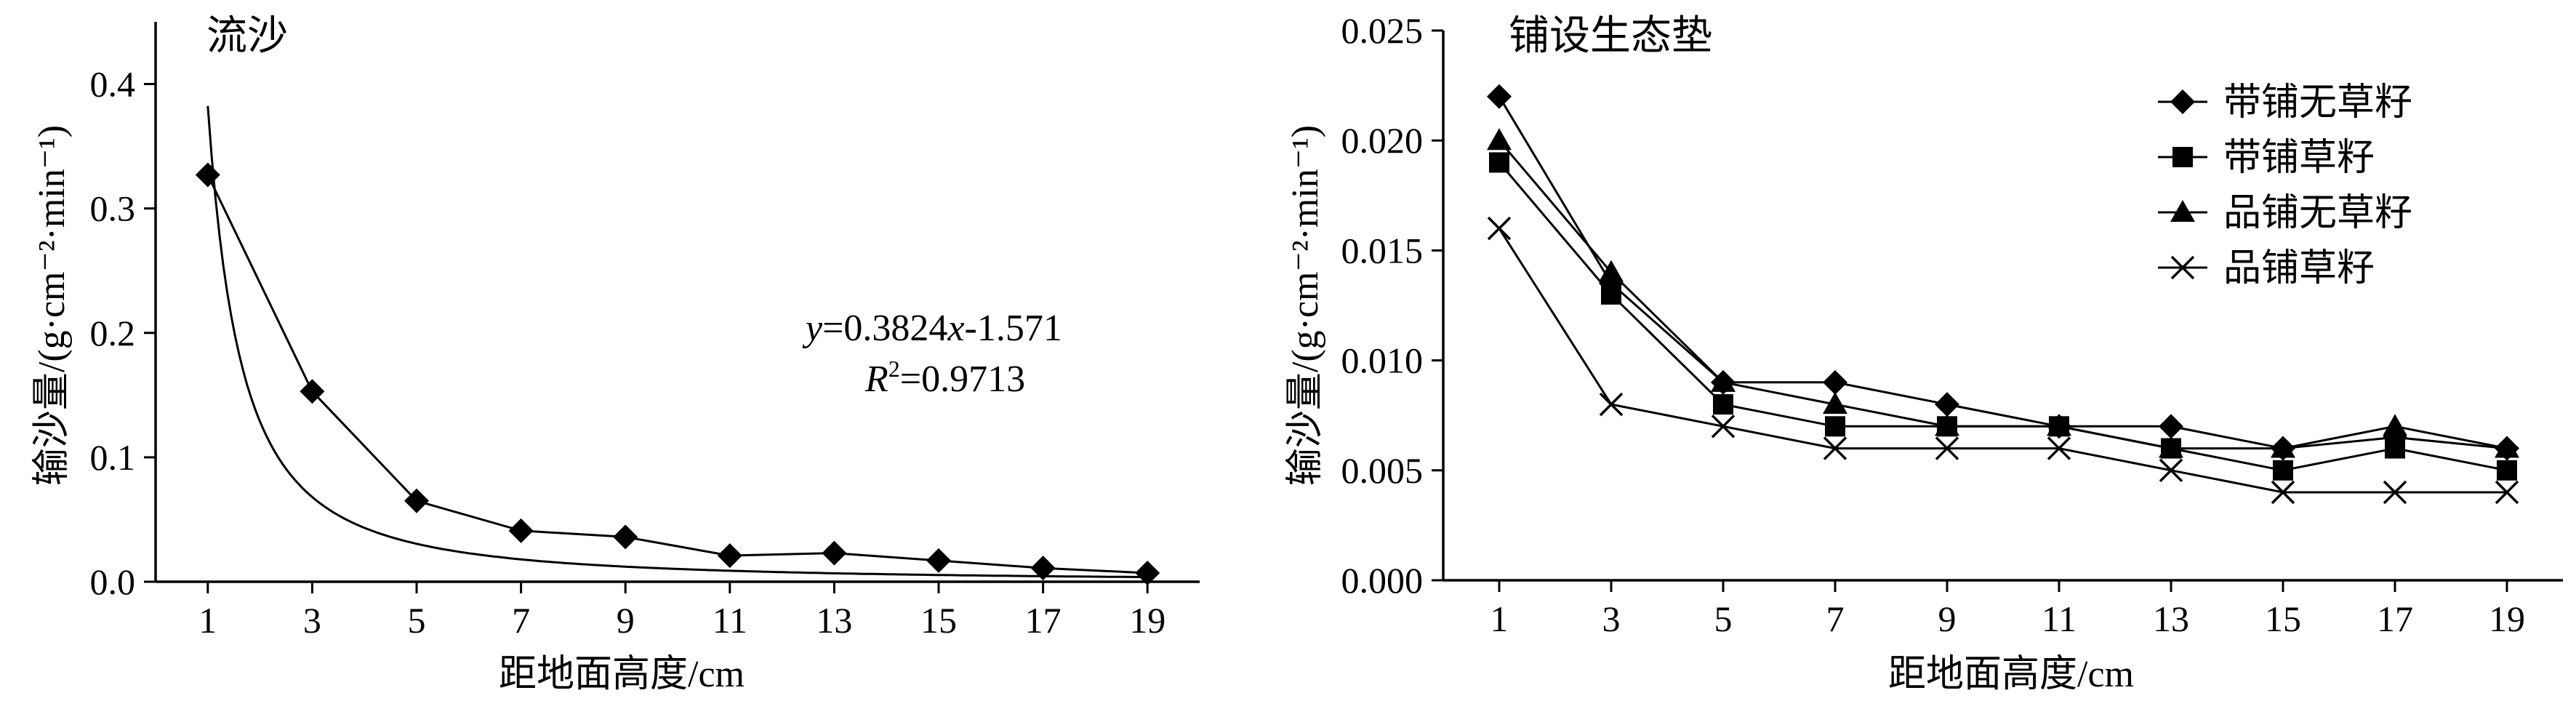 The height and width of the screenshot is (701, 2576). Describe the element at coordinates (113, 457) in the screenshot. I see `y-tick-label: 0.1` at that location.